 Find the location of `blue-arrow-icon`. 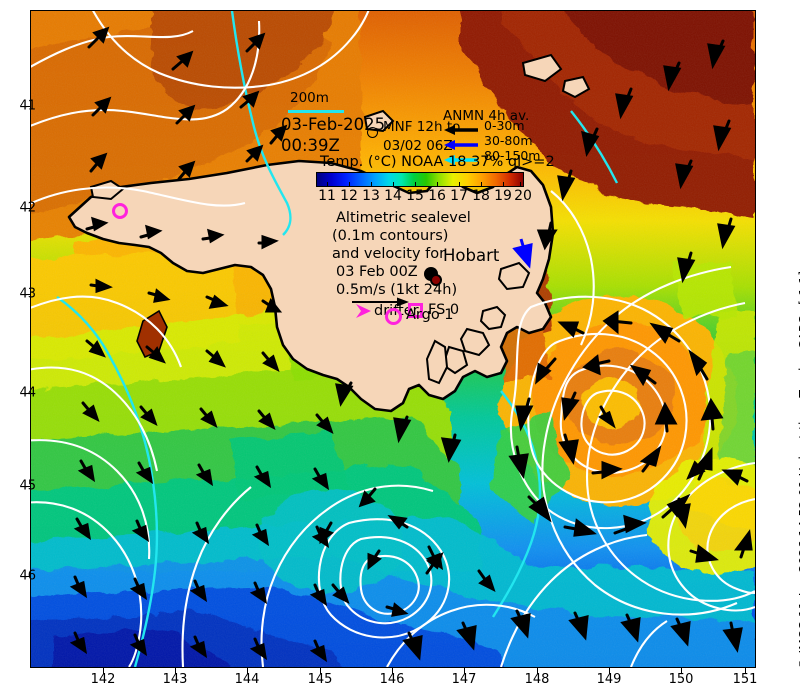

blue-arrow-icon is located at coordinates (461, 145).